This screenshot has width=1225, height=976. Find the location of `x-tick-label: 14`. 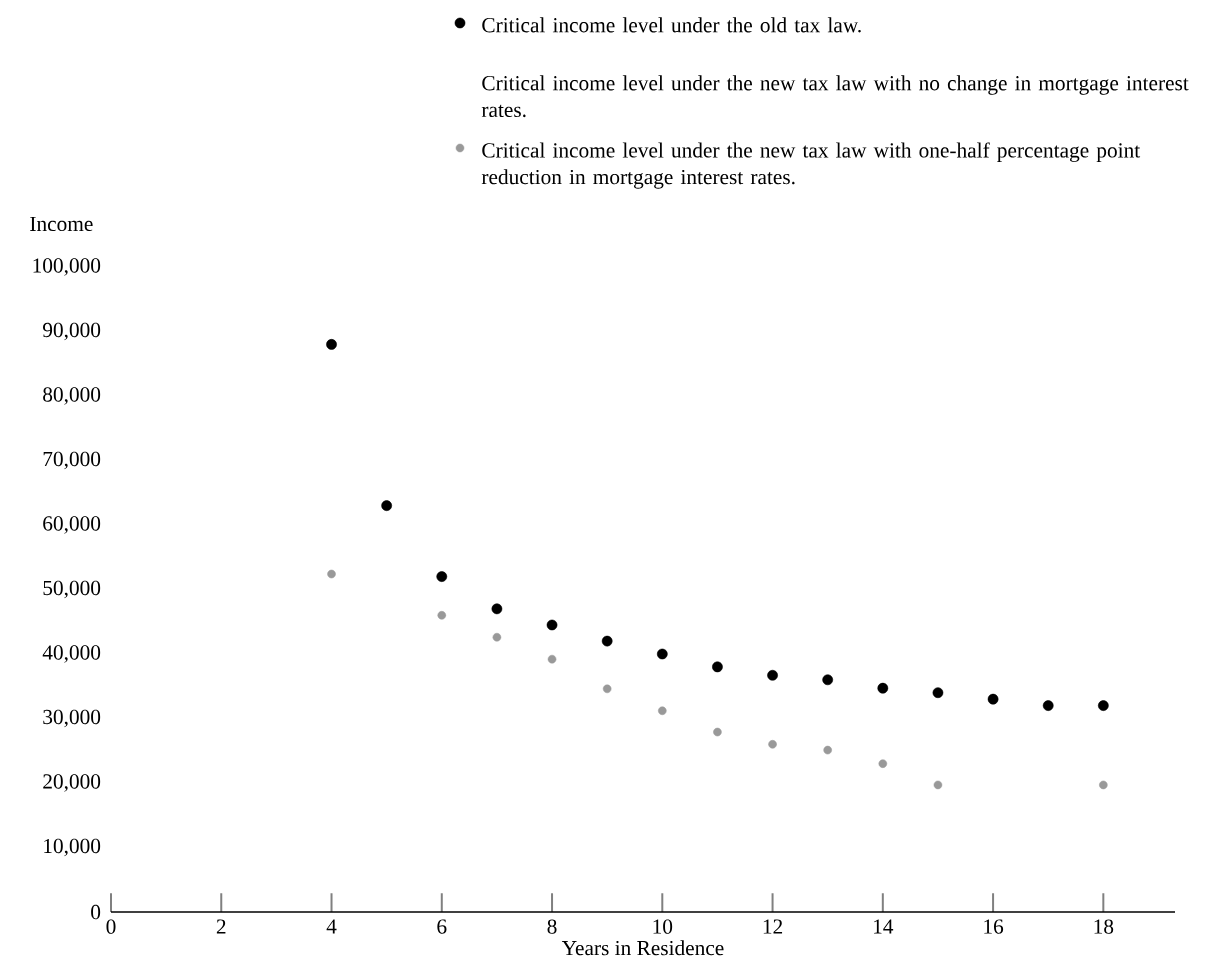

x-tick-label: 14 is located at coordinates (884, 926).